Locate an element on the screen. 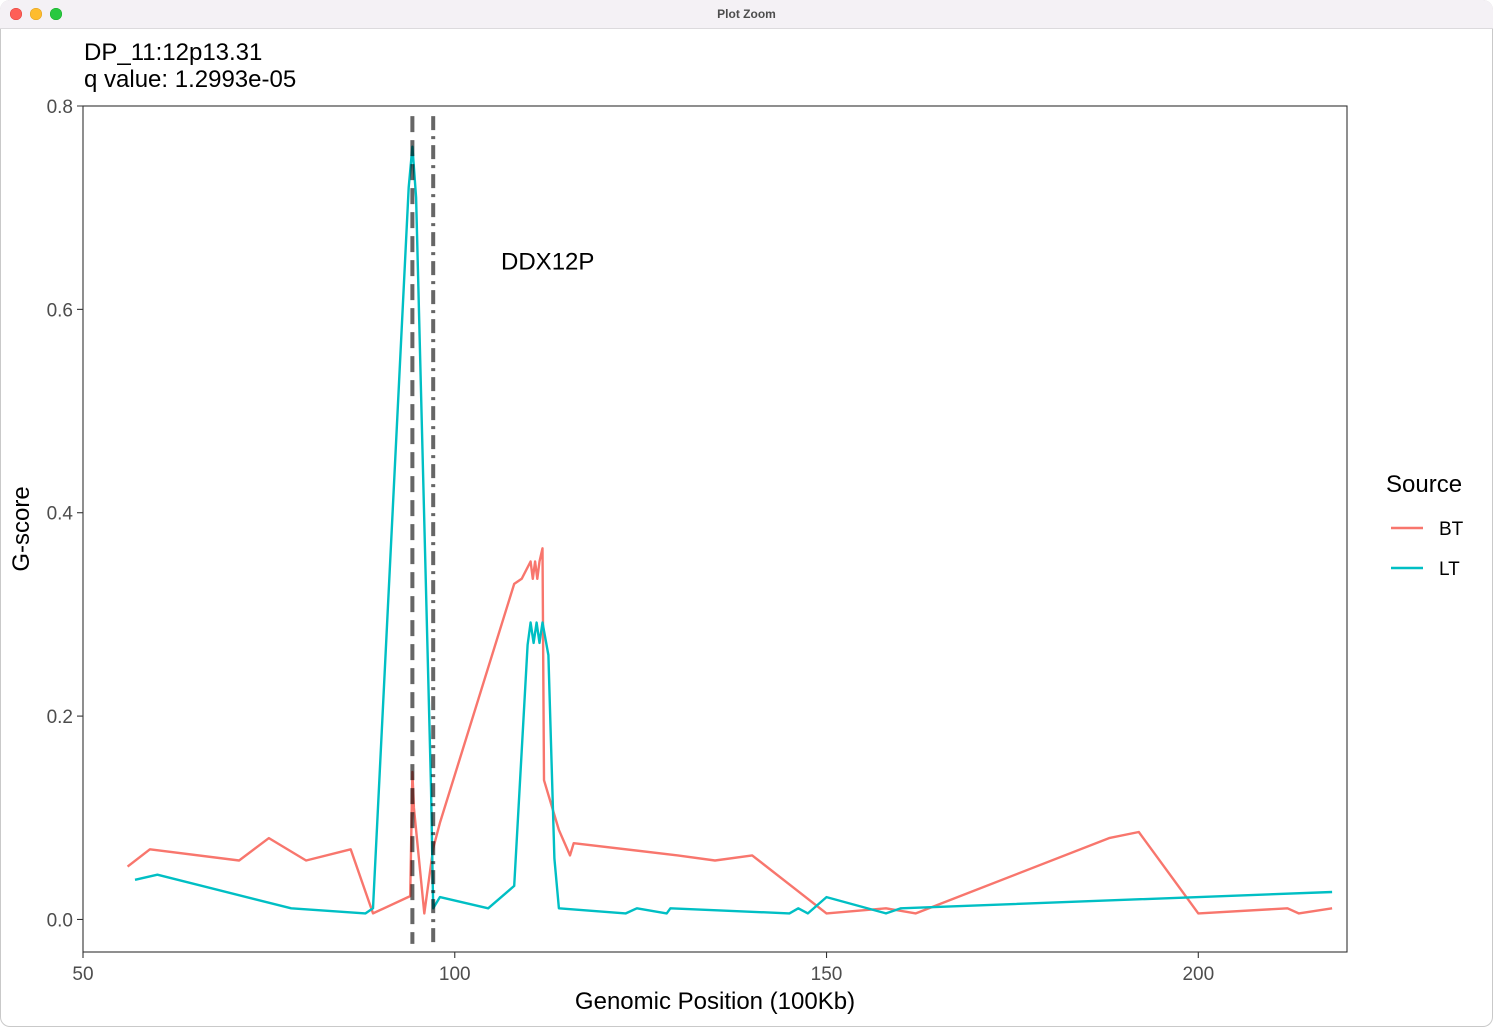 The width and height of the screenshot is (1493, 1027). y-tick-label: 0.6 is located at coordinates (60, 310).